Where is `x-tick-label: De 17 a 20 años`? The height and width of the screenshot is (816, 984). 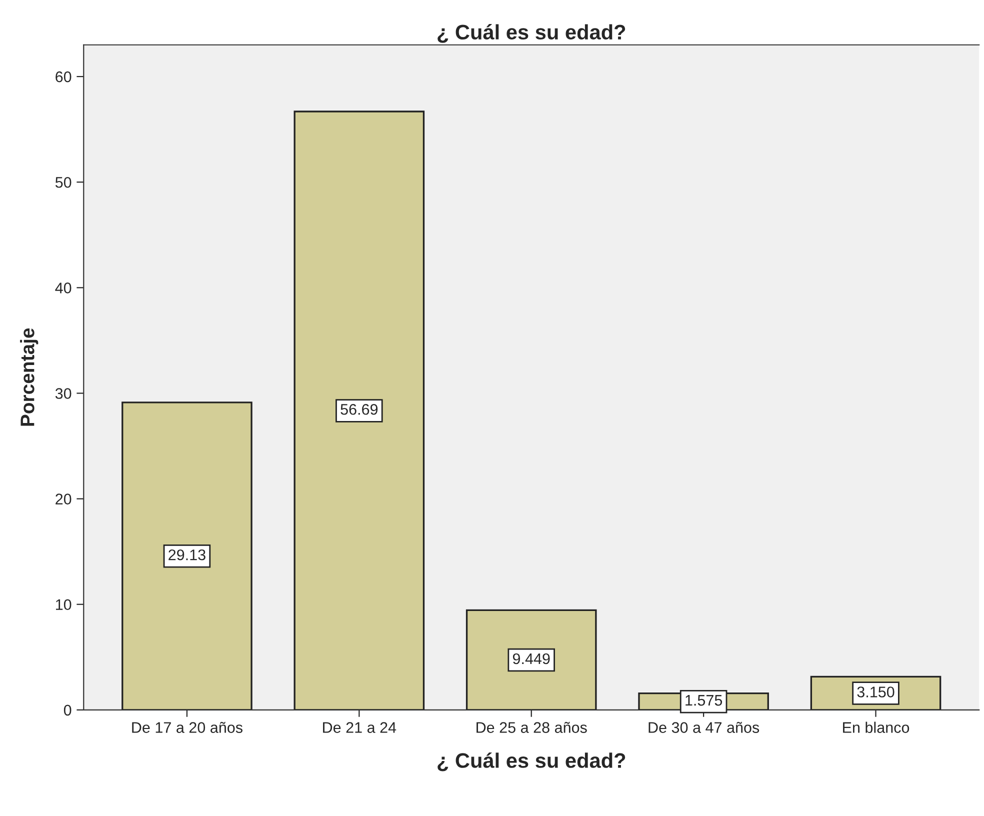 x-tick-label: De 17 a 20 años is located at coordinates (187, 727).